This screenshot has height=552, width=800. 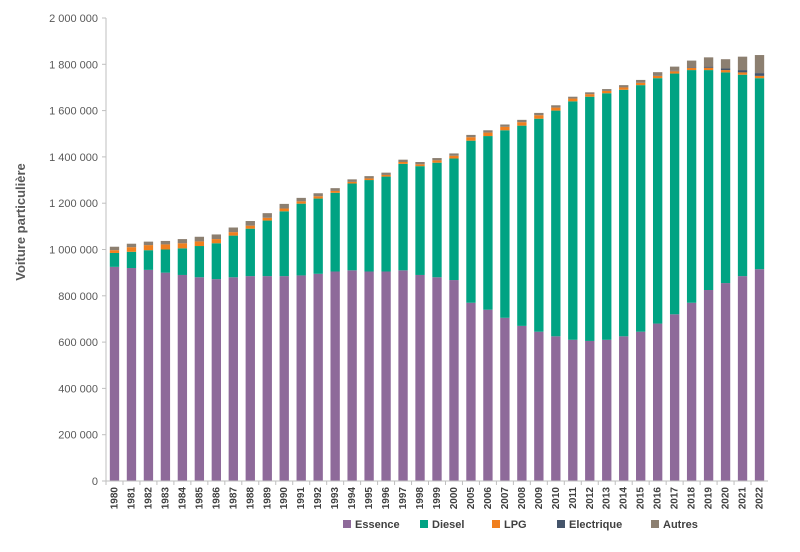 What do you see at coordinates (335, 189) in the screenshot?
I see `bar-autres-1993` at bounding box center [335, 189].